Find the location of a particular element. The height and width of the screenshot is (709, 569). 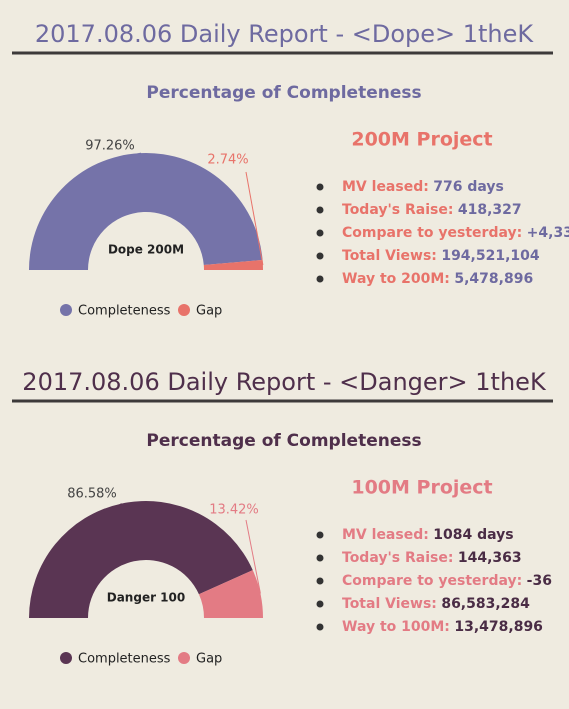

stat-line: Way to 100M: 13,478,896 is located at coordinates (442, 627).